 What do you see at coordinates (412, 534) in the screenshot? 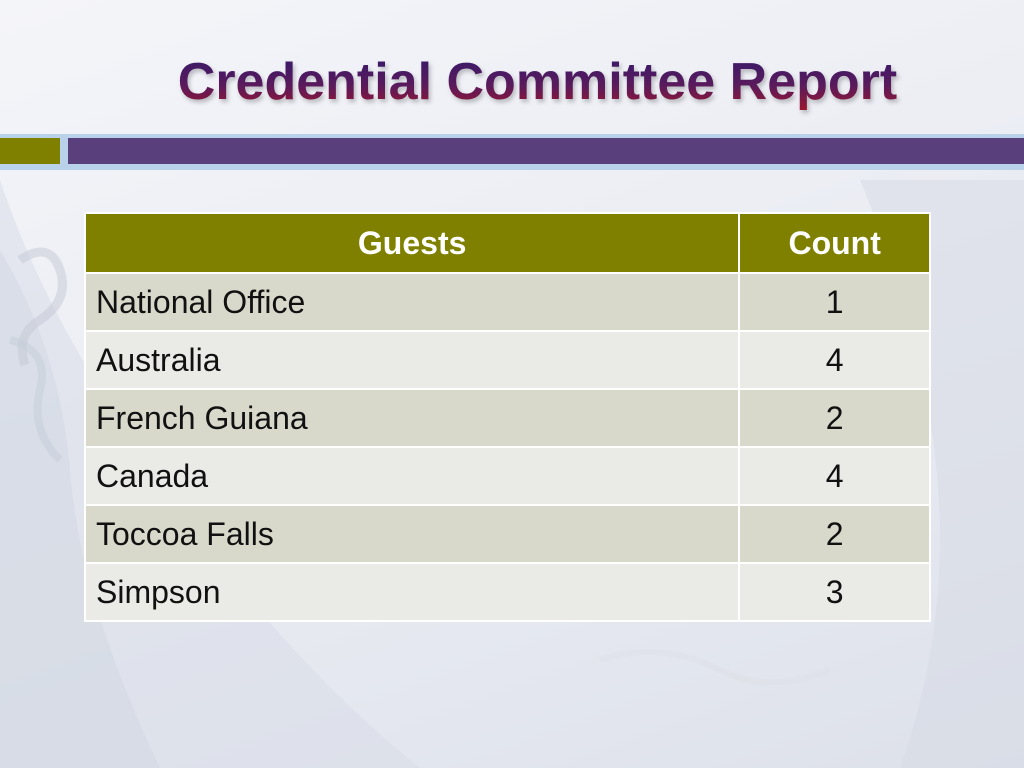
I see `guest-name-cell: Toccoa Falls` at bounding box center [412, 534].